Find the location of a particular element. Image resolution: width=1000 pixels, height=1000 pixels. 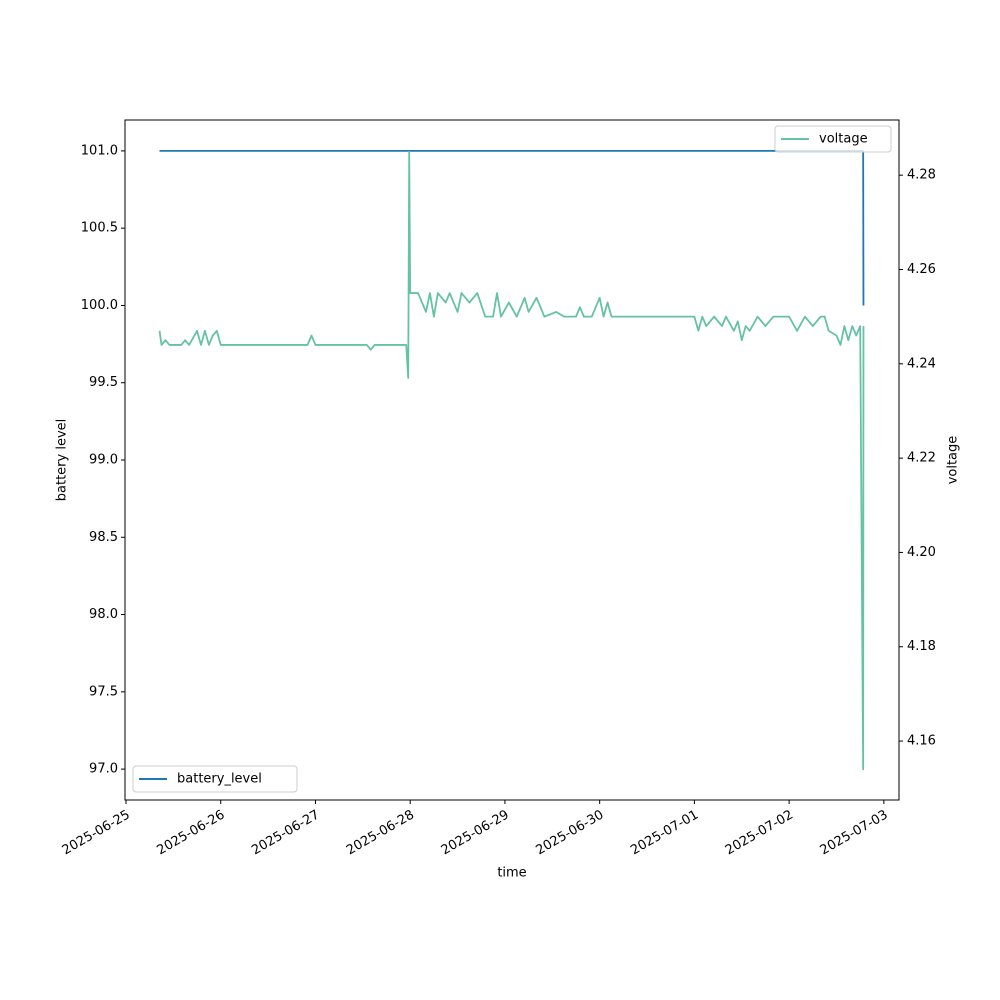

data-line is located at coordinates (512, 228).